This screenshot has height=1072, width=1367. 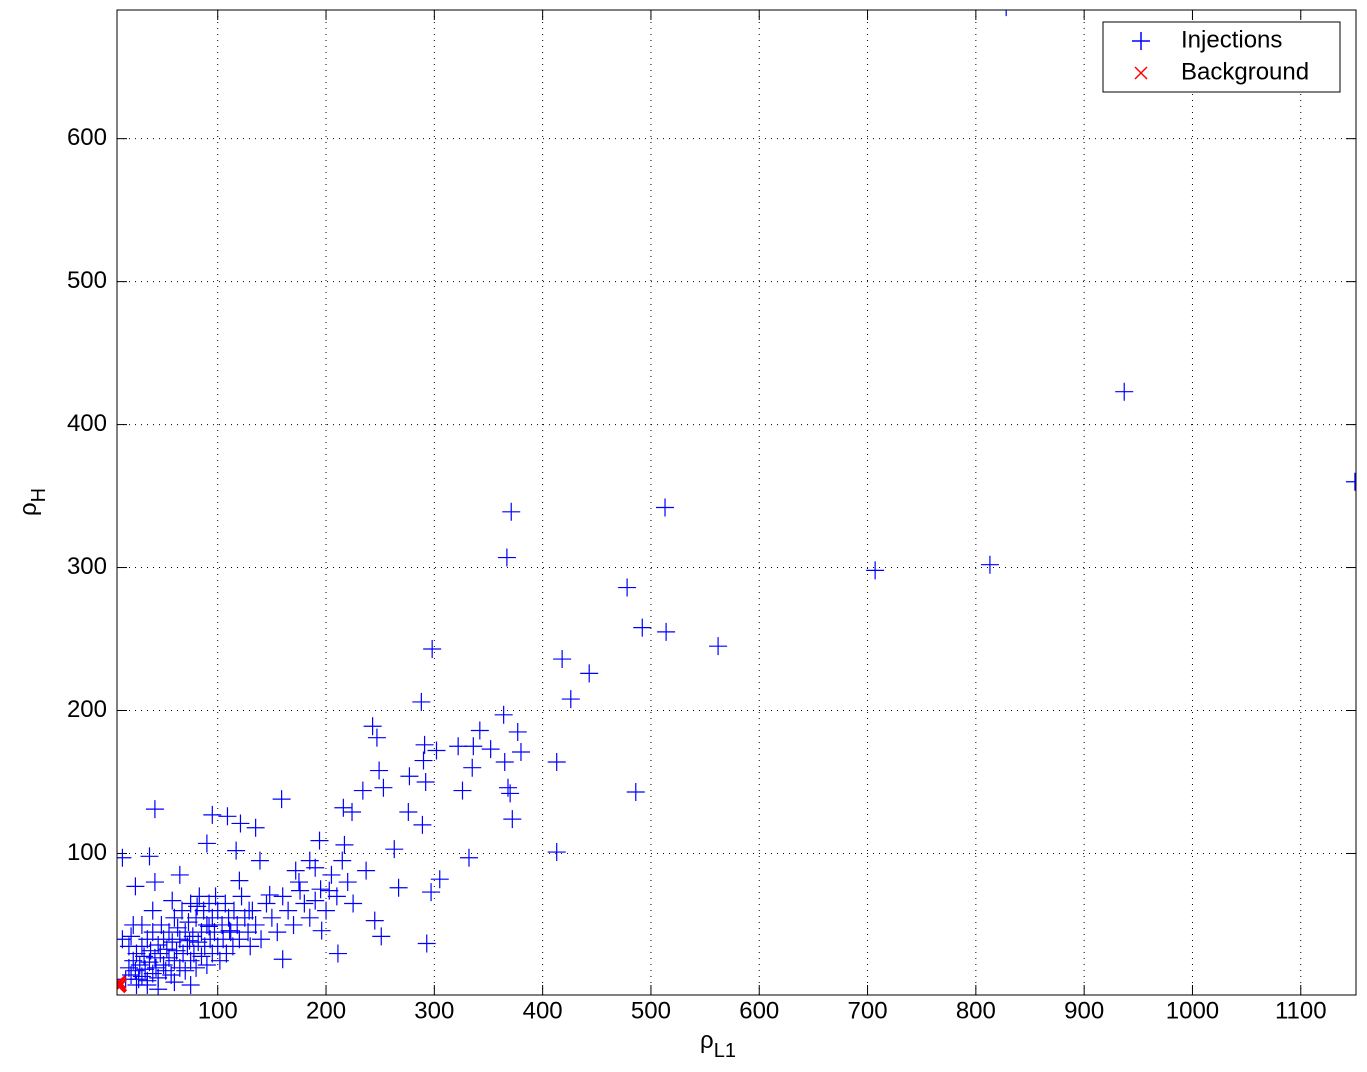 What do you see at coordinates (1221, 57) in the screenshot?
I see `legend: Injections Background` at bounding box center [1221, 57].